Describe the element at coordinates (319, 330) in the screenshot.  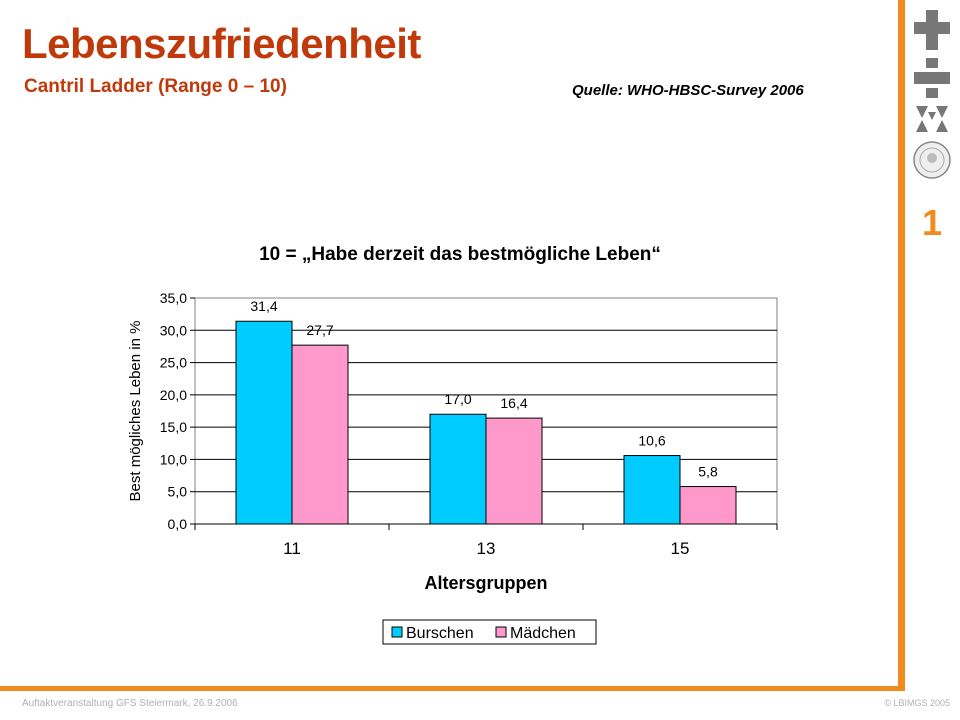
I see `data-label: 27,7` at that location.